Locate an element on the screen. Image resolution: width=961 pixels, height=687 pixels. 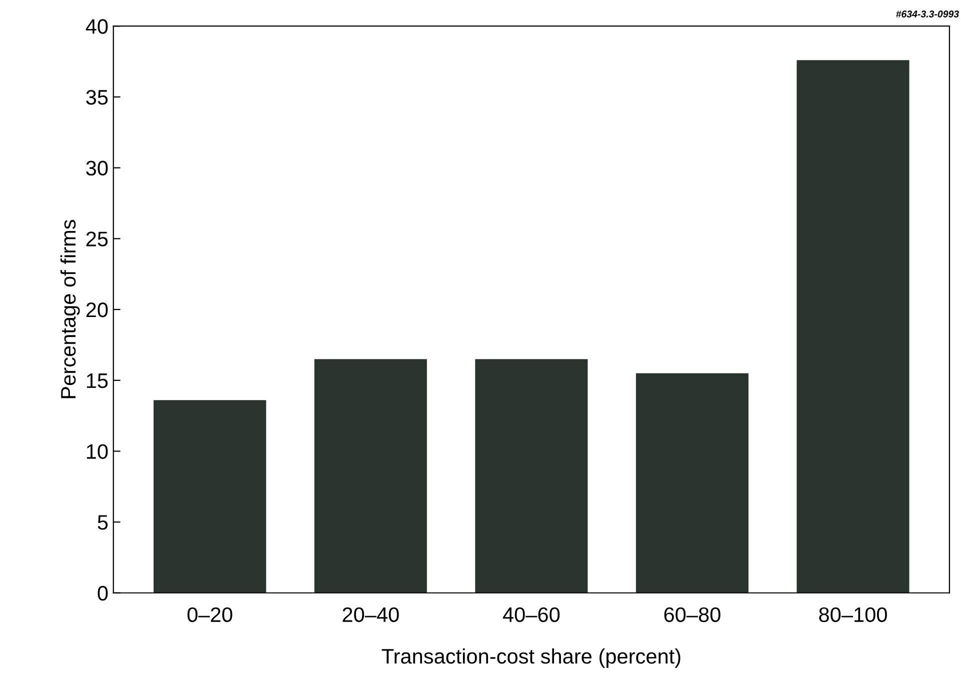
y-tick-label: 35 is located at coordinates (97, 97).